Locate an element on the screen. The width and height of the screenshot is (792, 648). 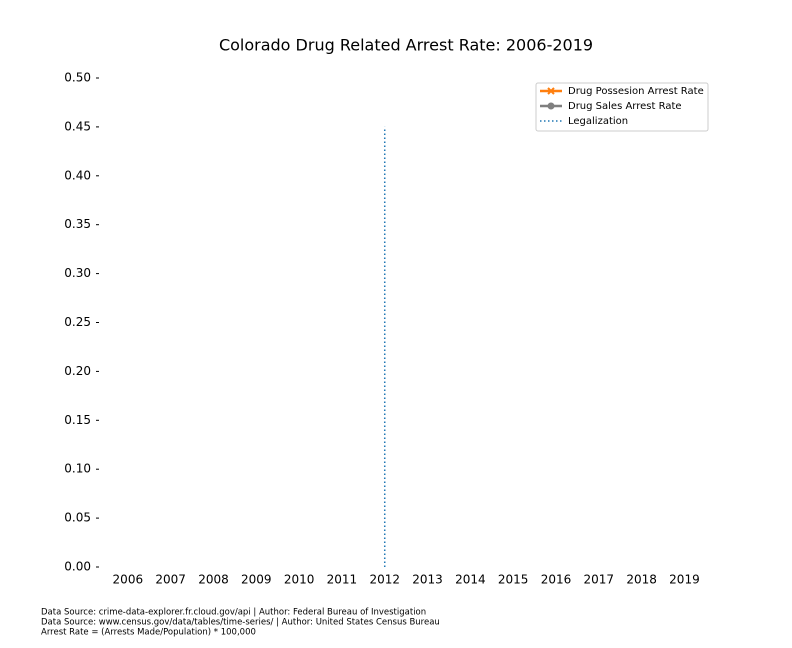
y-tick-label: 0.20 is located at coordinates (77, 371).